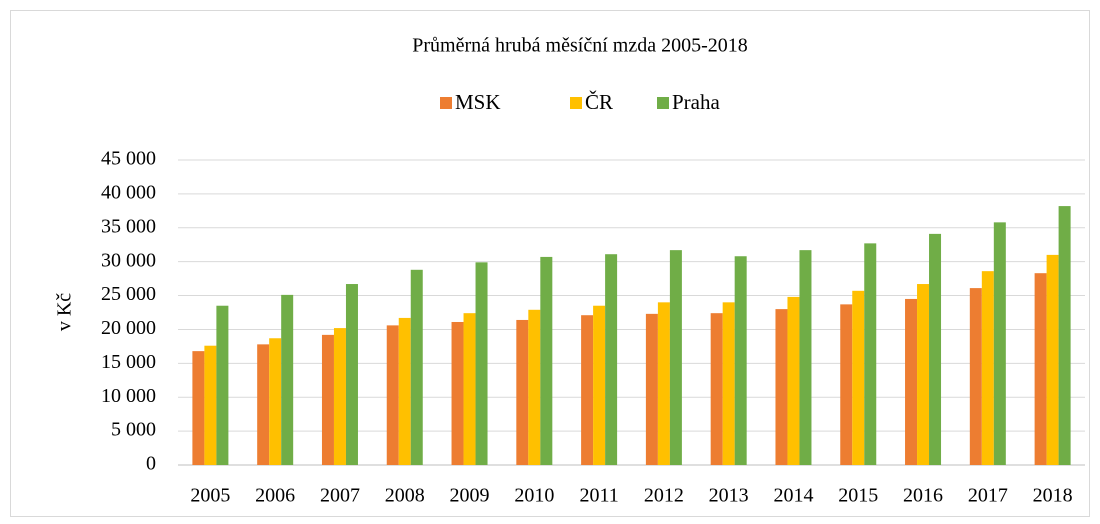  I want to click on x-tick-label: 2018, so click(1053, 496).